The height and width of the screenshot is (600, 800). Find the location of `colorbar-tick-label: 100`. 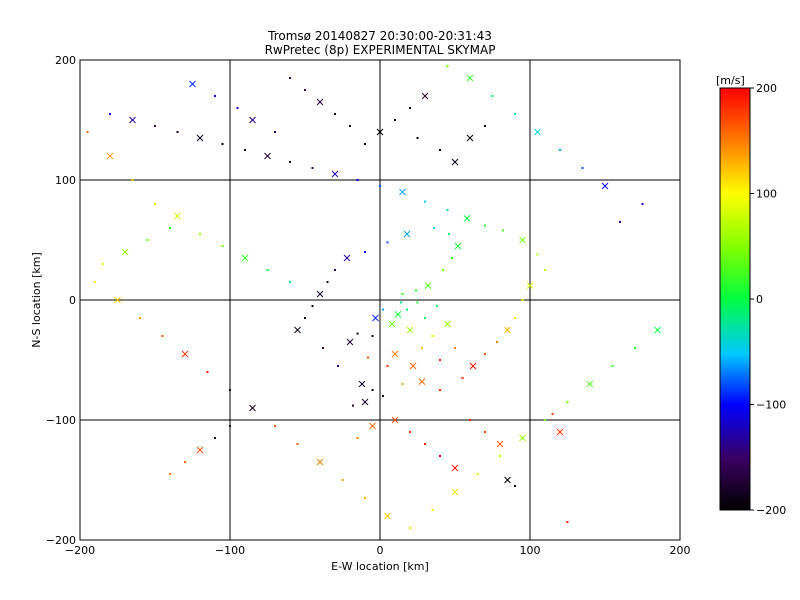

colorbar-tick-label: 100 is located at coordinates (766, 194).